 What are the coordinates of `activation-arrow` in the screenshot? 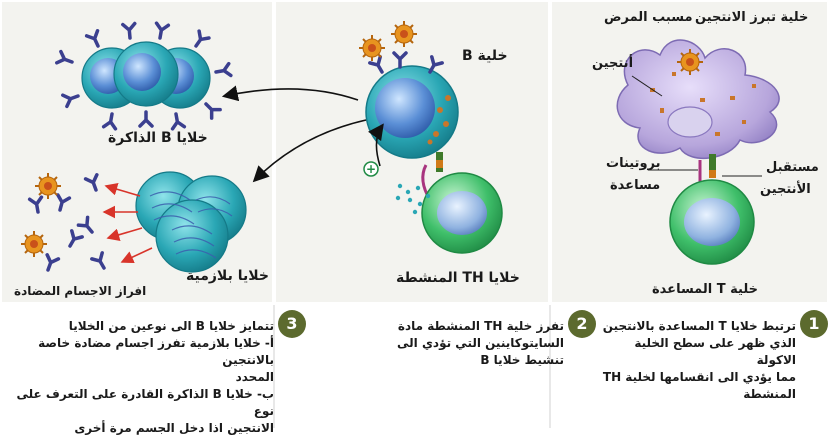 It's located at (376, 145).